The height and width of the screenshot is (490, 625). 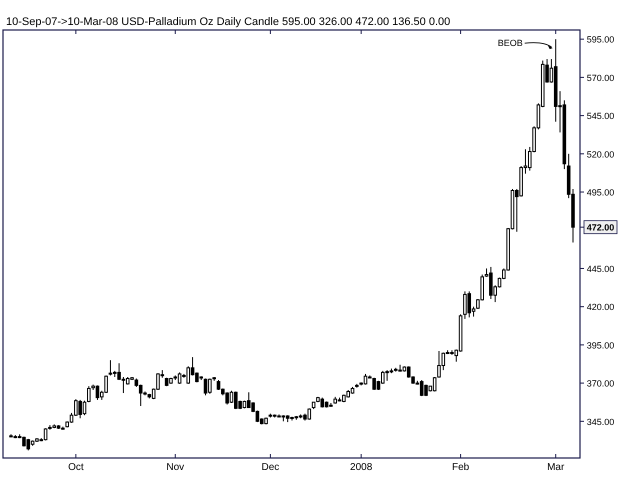 I want to click on x-tick-label: Feb, so click(x=461, y=467).